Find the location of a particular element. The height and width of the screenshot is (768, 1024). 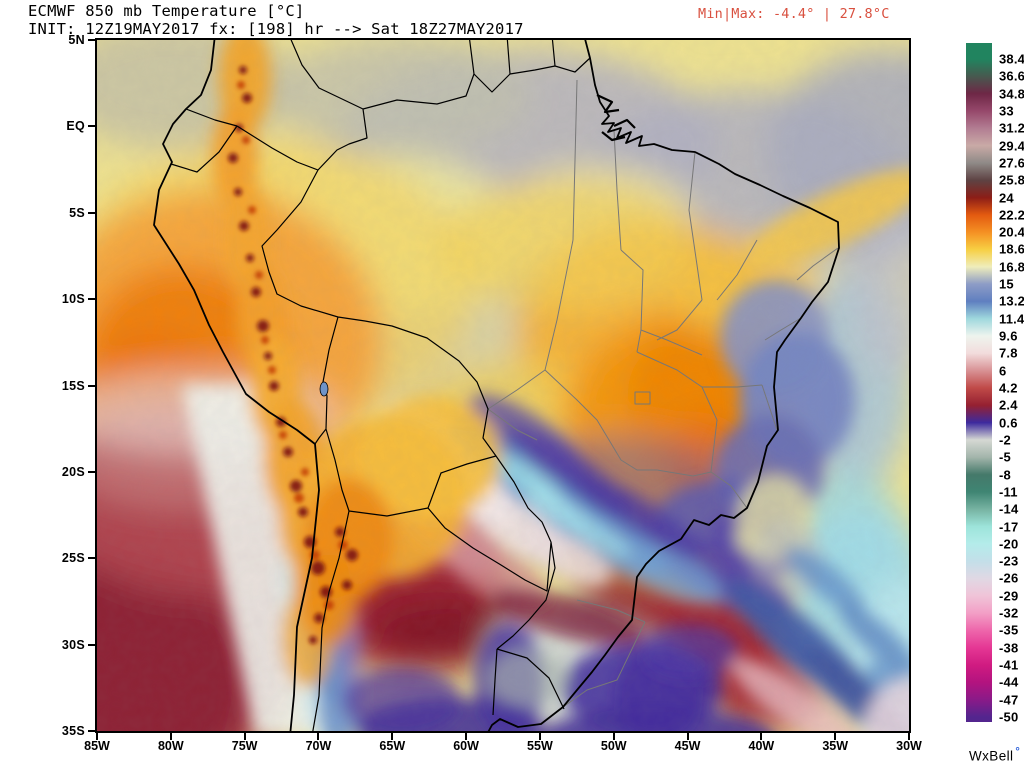

lon-label-75W: 75W is located at coordinates (244, 746).